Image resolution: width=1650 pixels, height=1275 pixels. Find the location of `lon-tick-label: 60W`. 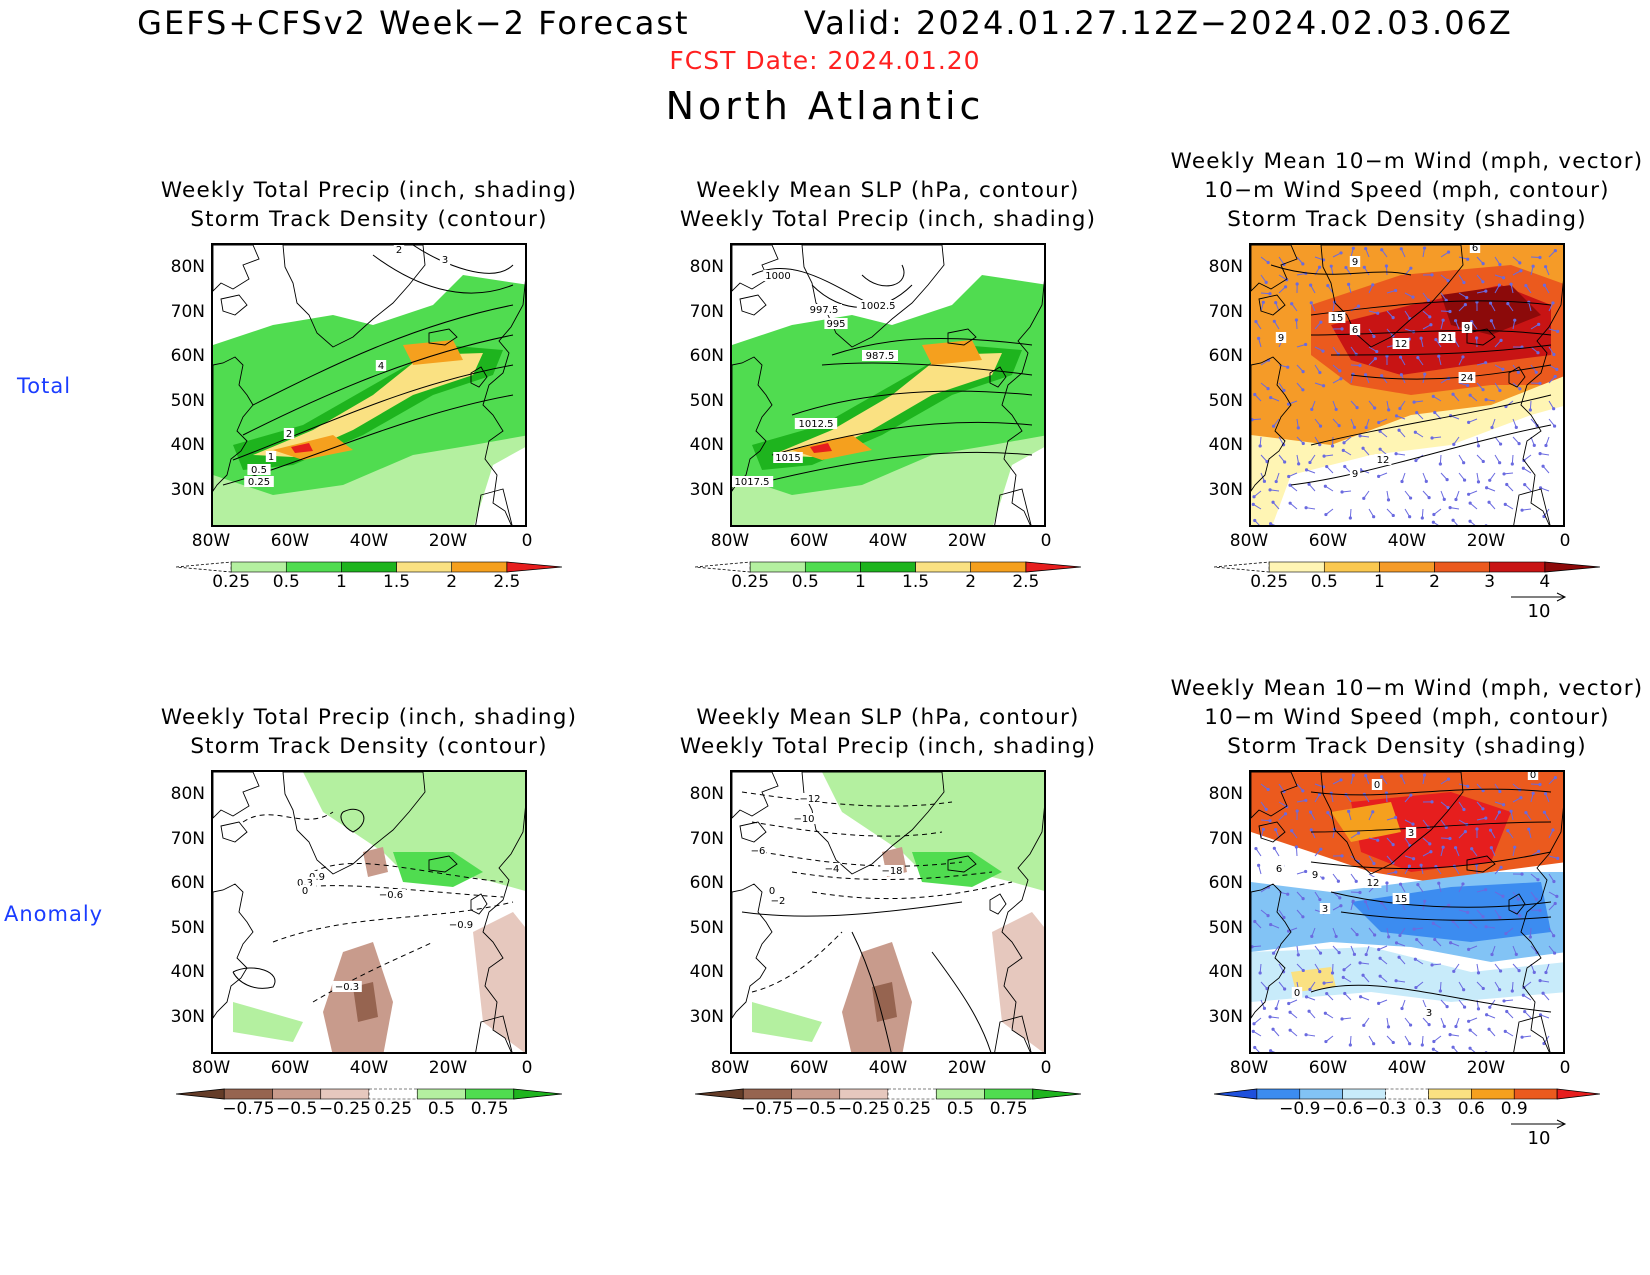

lon-tick-label: 60W is located at coordinates (290, 1068).